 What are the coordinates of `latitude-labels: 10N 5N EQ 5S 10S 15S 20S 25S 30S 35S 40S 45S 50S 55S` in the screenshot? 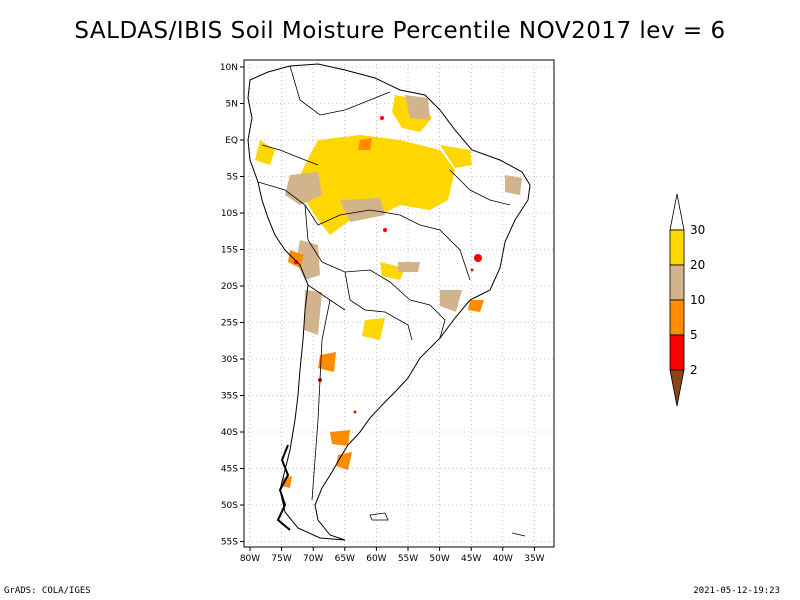 It's located at (232, 305).